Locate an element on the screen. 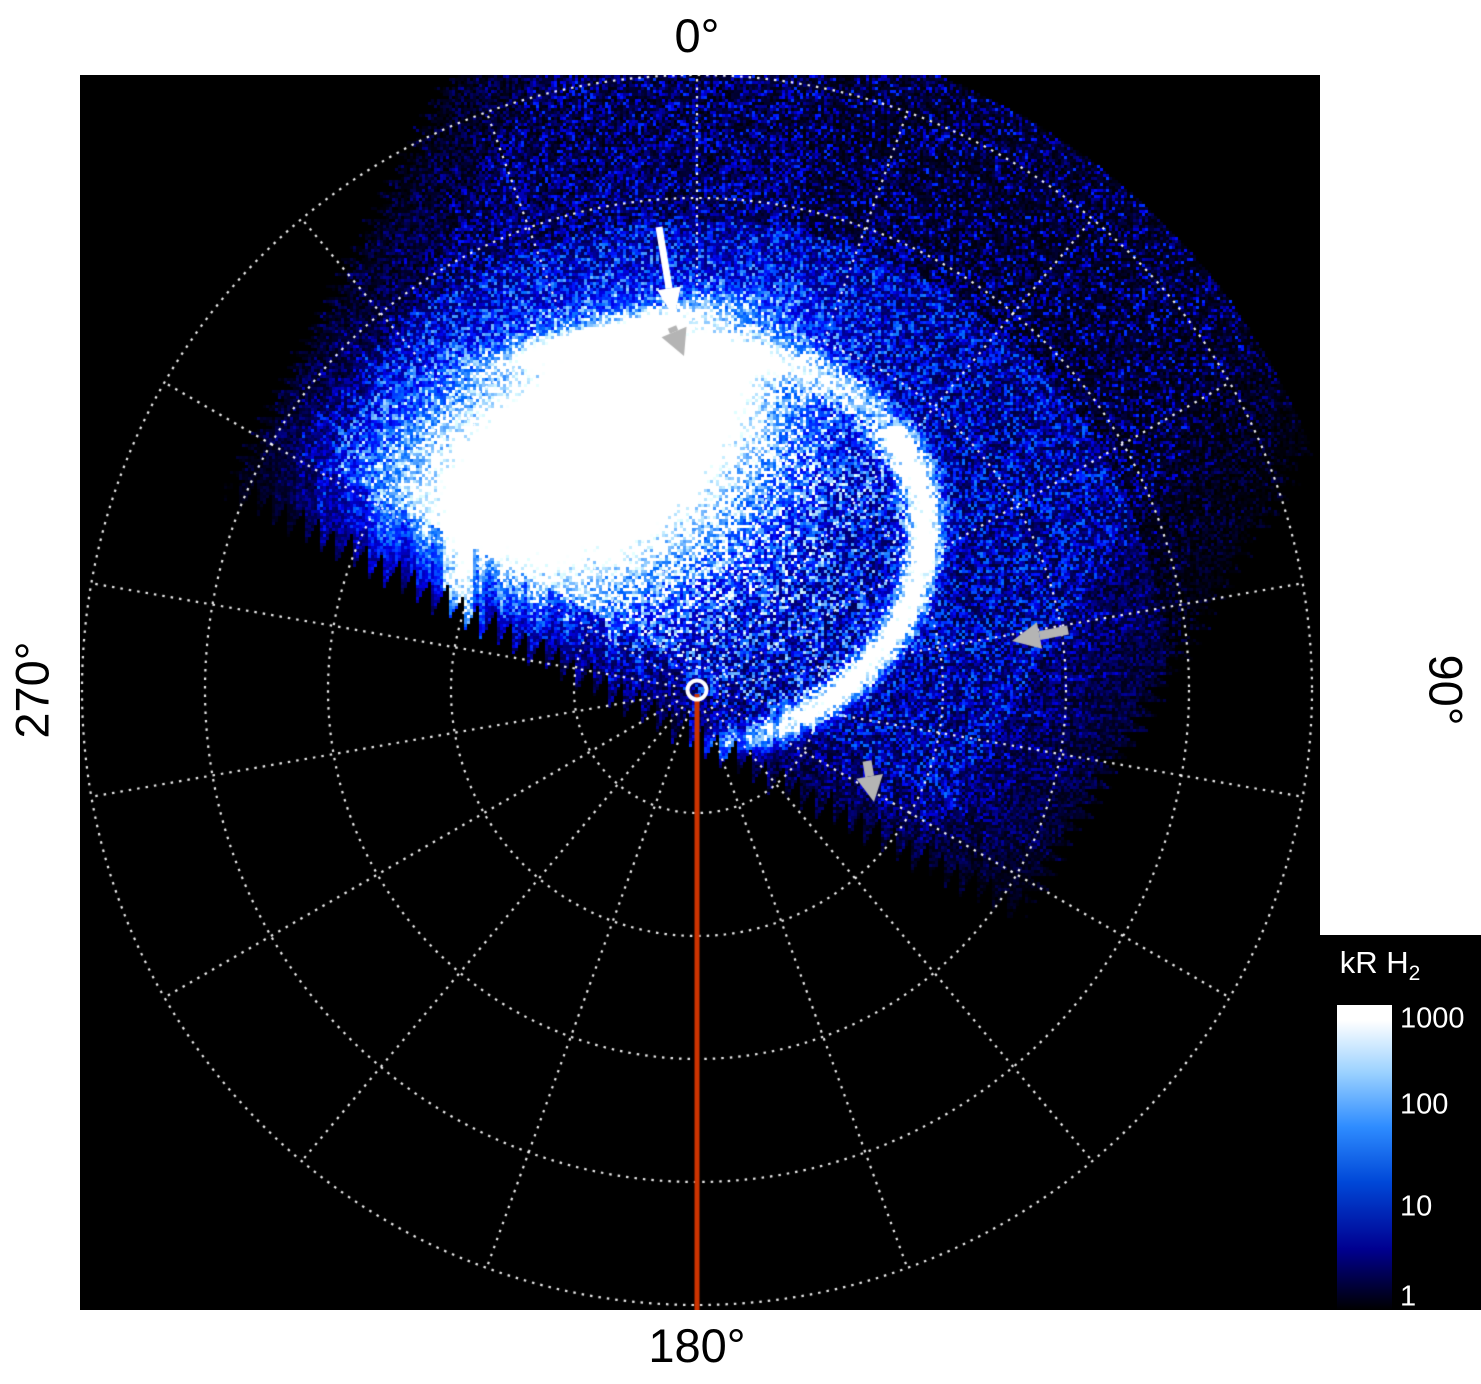 The image size is (1481, 1384). colorbar-panel: kR H2 1000 100 10 1 is located at coordinates (1399, 1124).